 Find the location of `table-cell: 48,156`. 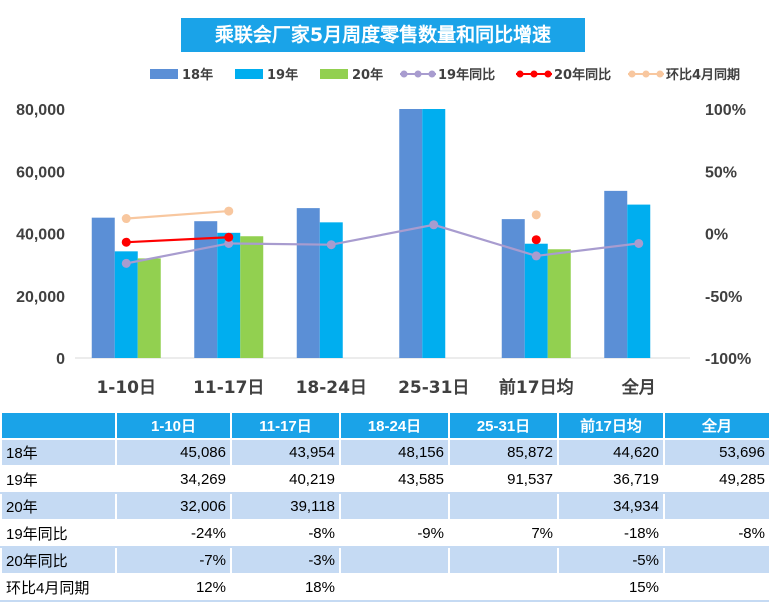

table-cell: 48,156 is located at coordinates (394, 452).